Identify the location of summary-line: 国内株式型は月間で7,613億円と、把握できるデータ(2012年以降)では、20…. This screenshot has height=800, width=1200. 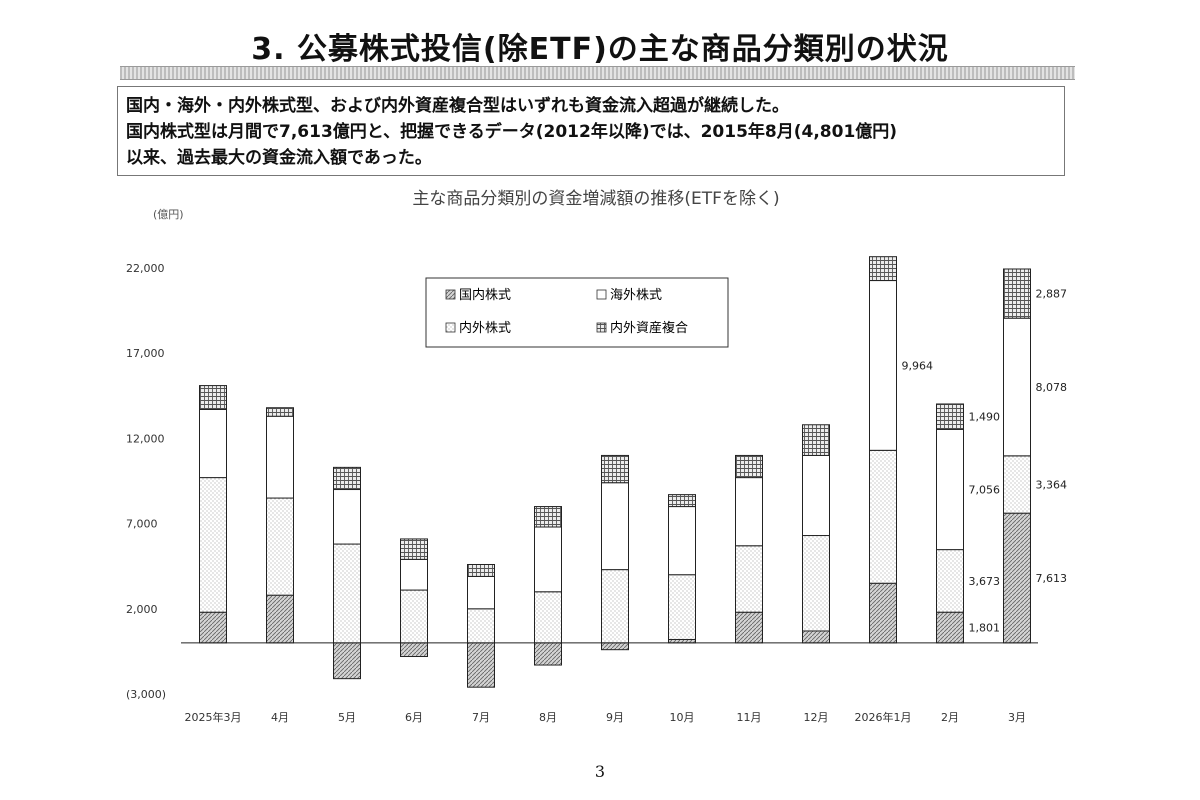
(512, 132).